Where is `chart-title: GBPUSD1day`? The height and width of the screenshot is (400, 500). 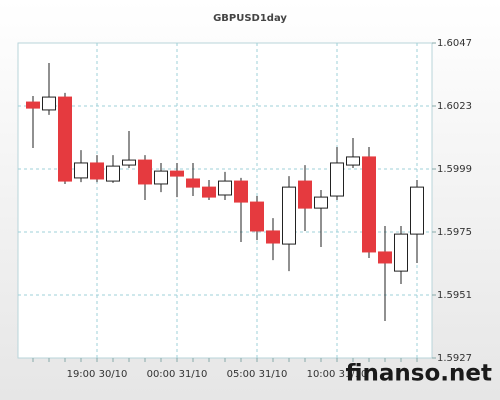
chart-title: GBPUSD1day is located at coordinates (250, 18).